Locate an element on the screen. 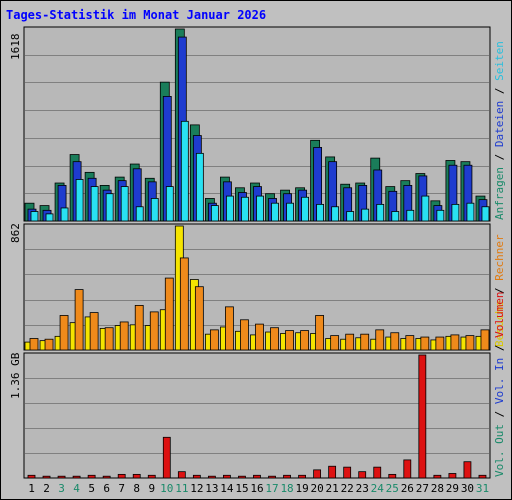  day-label: 19 is located at coordinates (301, 488).